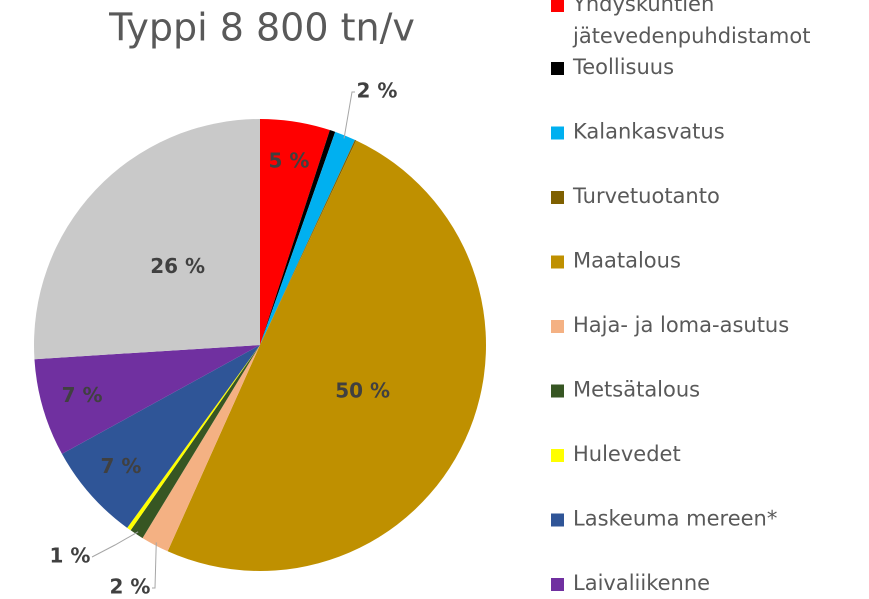  I want to click on legend-label: Hulevedet, so click(627, 454).